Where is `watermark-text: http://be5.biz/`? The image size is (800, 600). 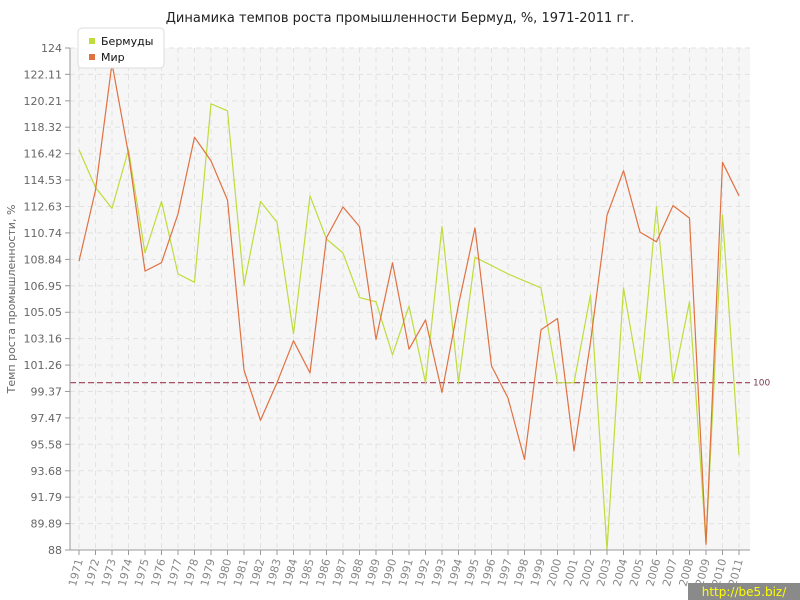 watermark-text: http://be5.biz/ is located at coordinates (744, 592).